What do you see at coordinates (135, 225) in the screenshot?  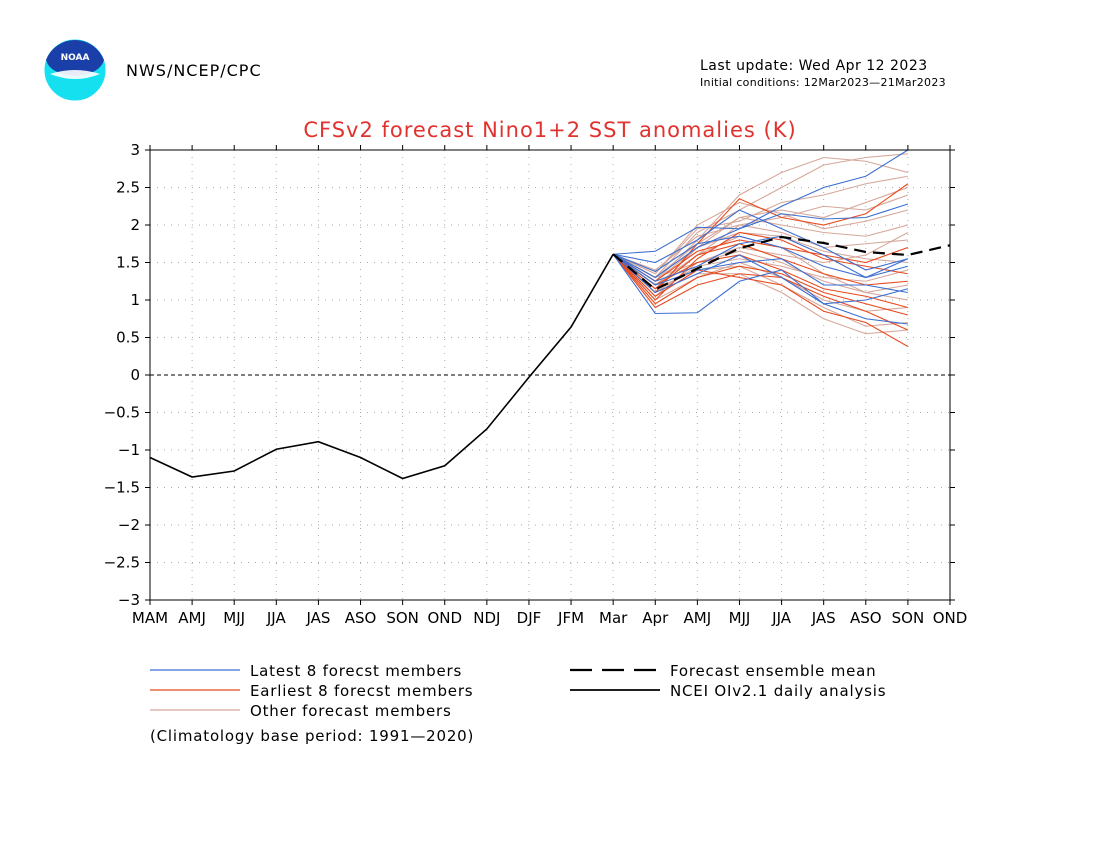 I see `y-tick-label: 2` at bounding box center [135, 225].